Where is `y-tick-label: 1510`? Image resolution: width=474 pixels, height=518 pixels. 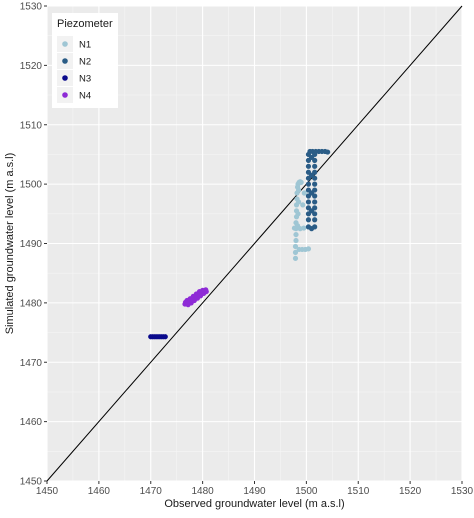 y-tick-label: 1510 is located at coordinates (31, 125).